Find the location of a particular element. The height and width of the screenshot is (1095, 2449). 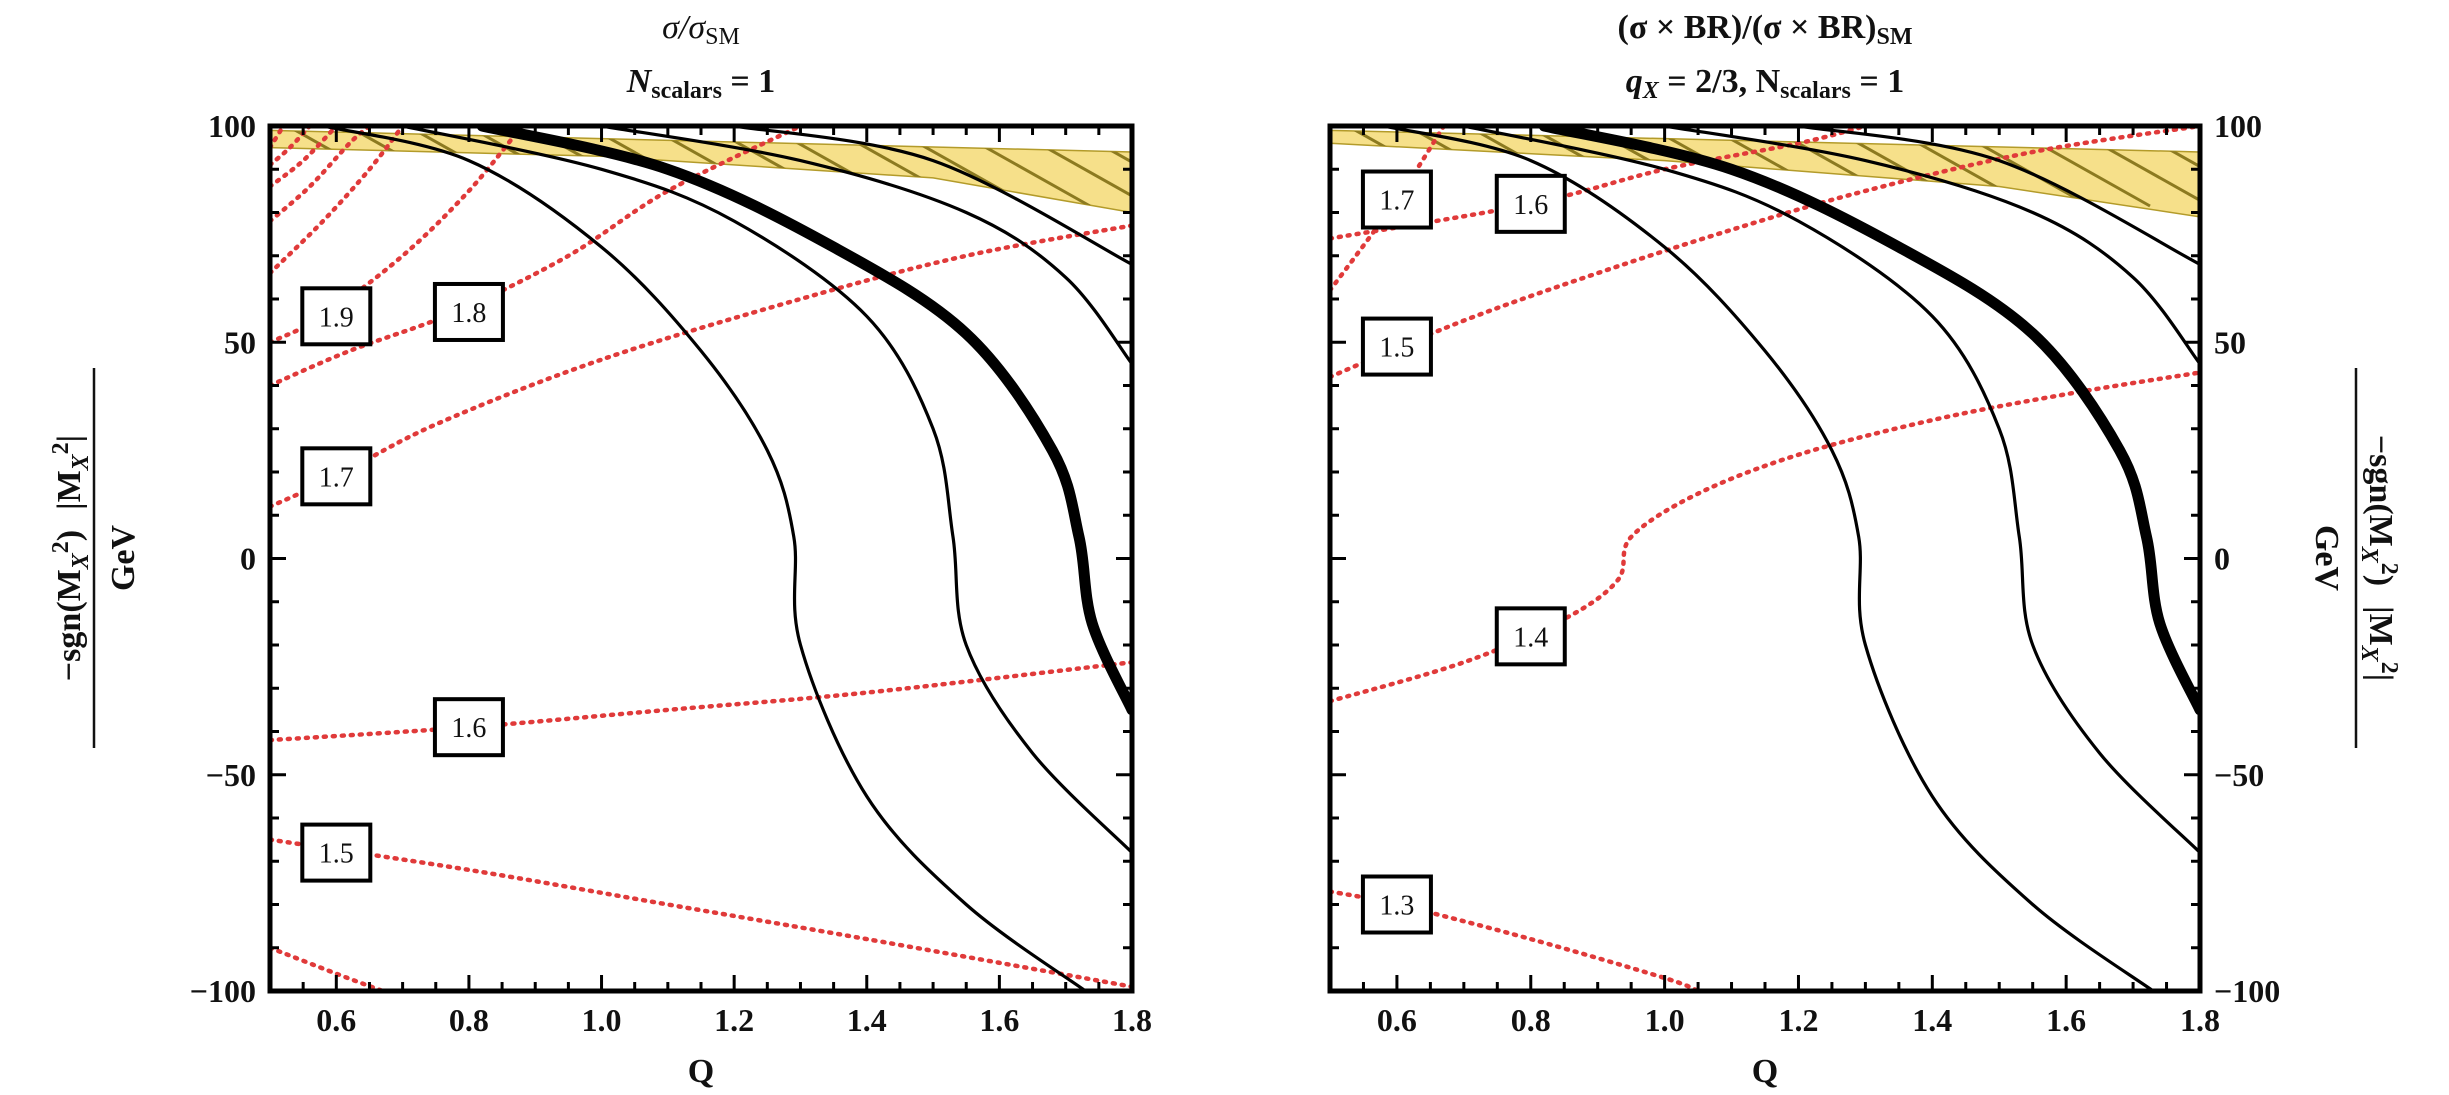

right-panel-title-line2: qX = 2/3, Nscalars = 1 is located at coordinates (1765, 83).